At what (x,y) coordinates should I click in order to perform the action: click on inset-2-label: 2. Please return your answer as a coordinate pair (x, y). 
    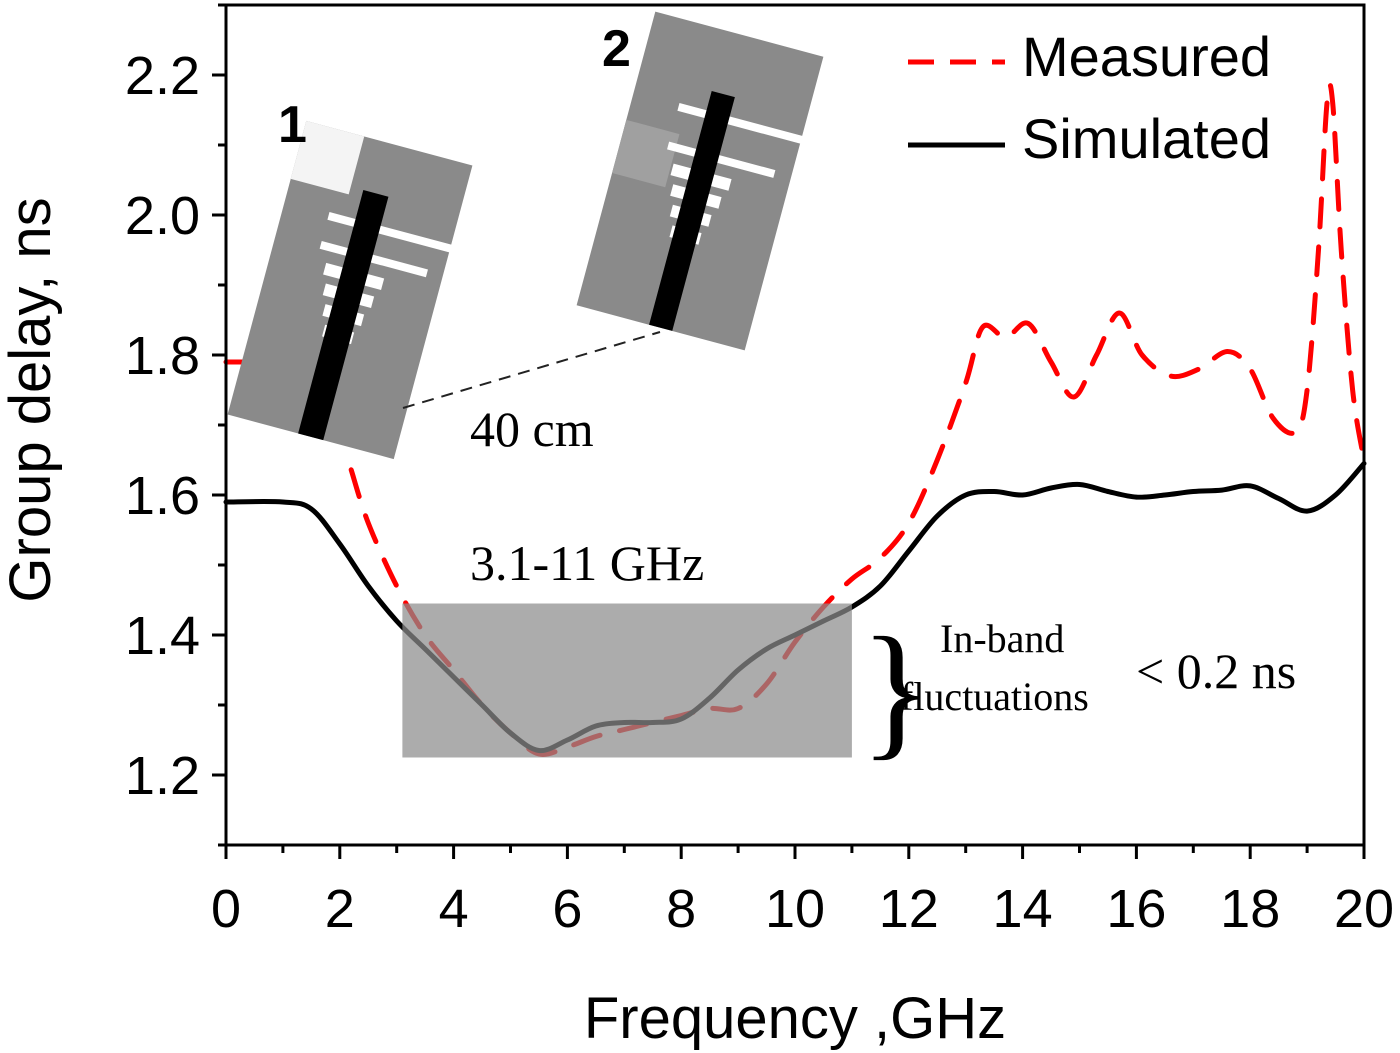
    Looking at the image, I should click on (616, 49).